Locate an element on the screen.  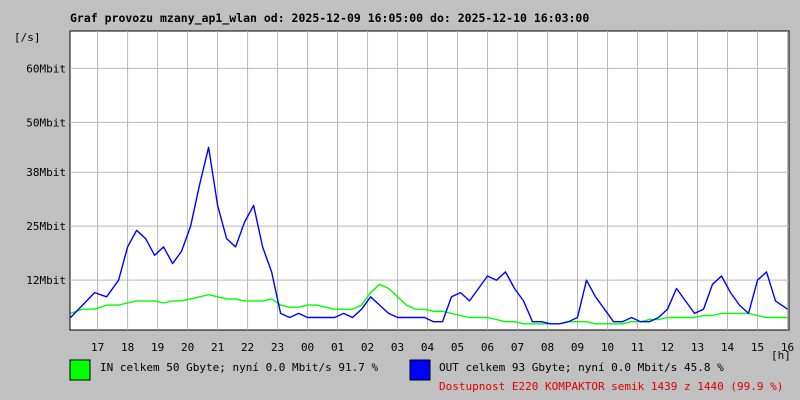
y-tick-label: 38Mbit is located at coordinates (46, 172).